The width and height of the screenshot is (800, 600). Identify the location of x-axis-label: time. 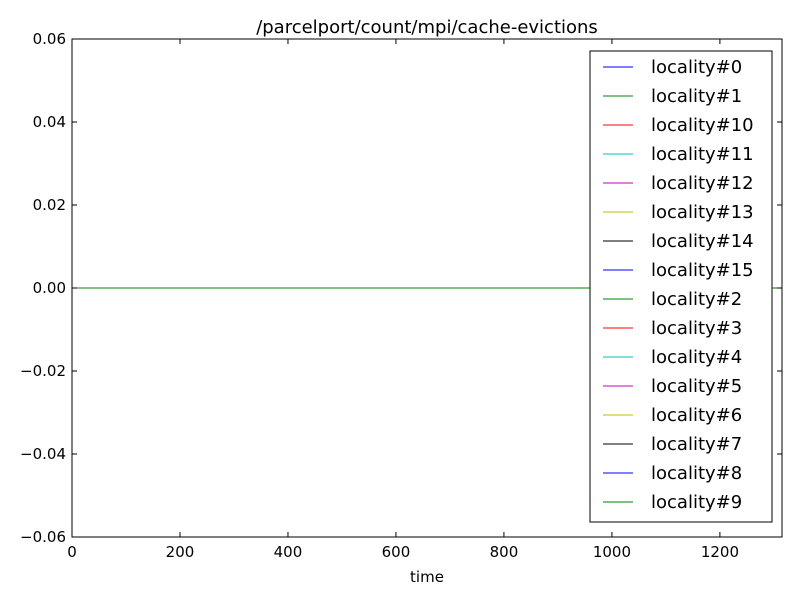
(427, 577).